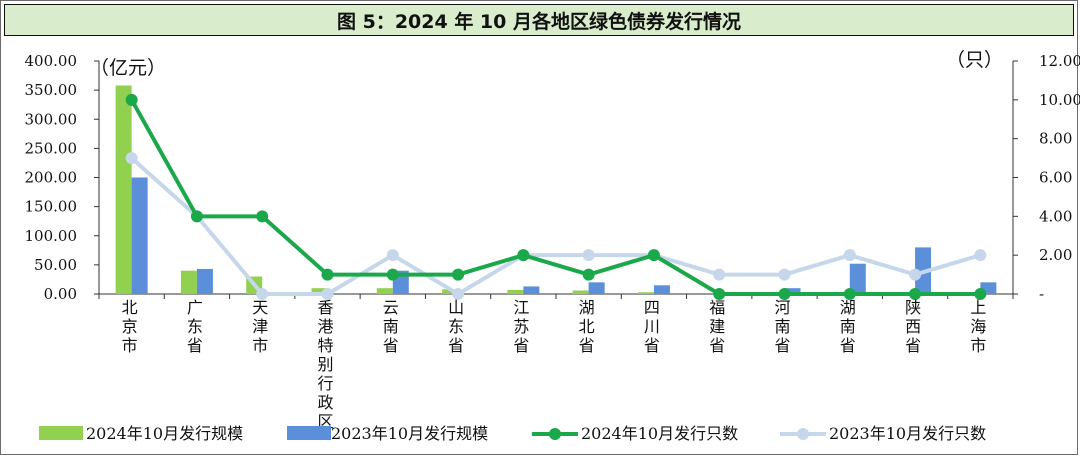  Describe the element at coordinates (391, 307) in the screenshot. I see `category-label: 云` at that location.